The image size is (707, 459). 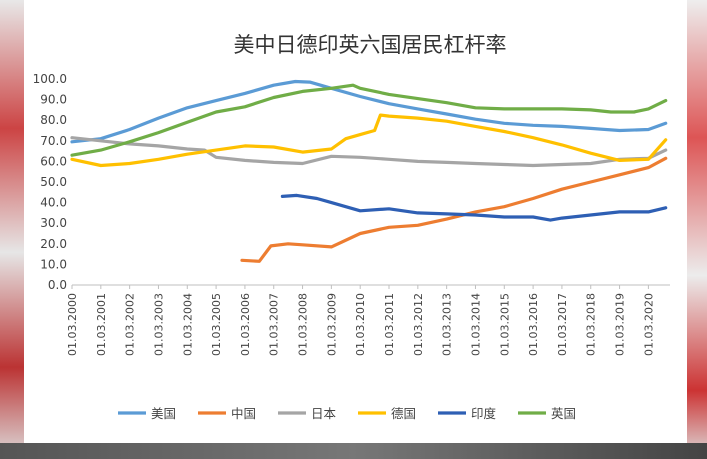 I want to click on x-tick-label: 01.03.2002, so click(x=130, y=324).